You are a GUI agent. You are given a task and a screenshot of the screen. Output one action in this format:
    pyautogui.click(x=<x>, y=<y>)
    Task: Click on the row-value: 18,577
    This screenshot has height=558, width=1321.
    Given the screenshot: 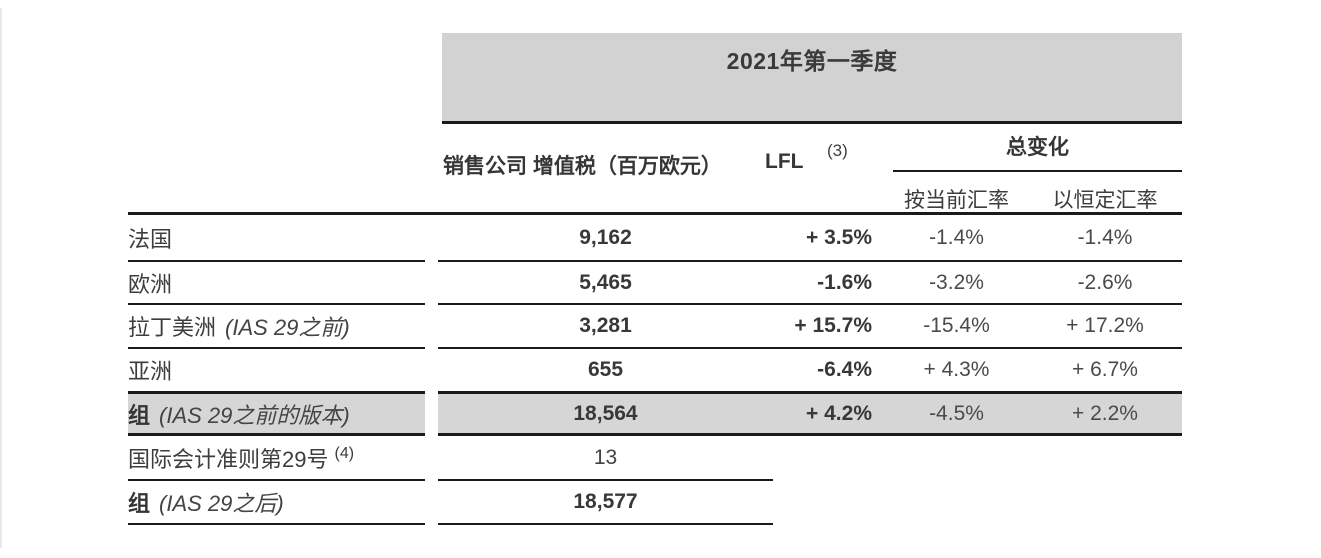 What is the action you would take?
    pyautogui.click(x=605, y=501)
    